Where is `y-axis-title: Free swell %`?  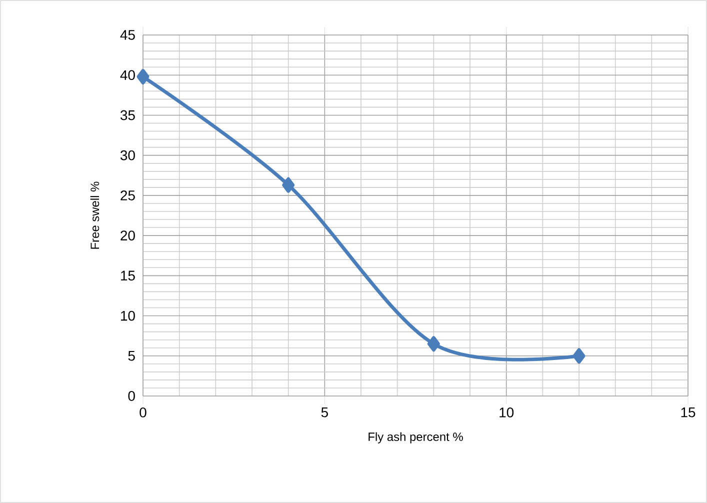 y-axis-title: Free swell % is located at coordinates (95, 215).